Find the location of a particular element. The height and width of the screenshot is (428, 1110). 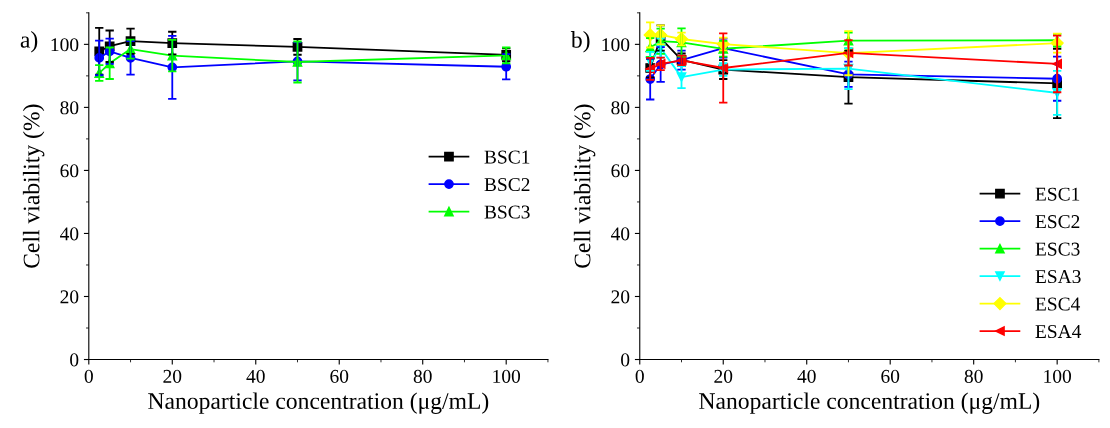

legend-label: ESC1 is located at coordinates (1057, 194).